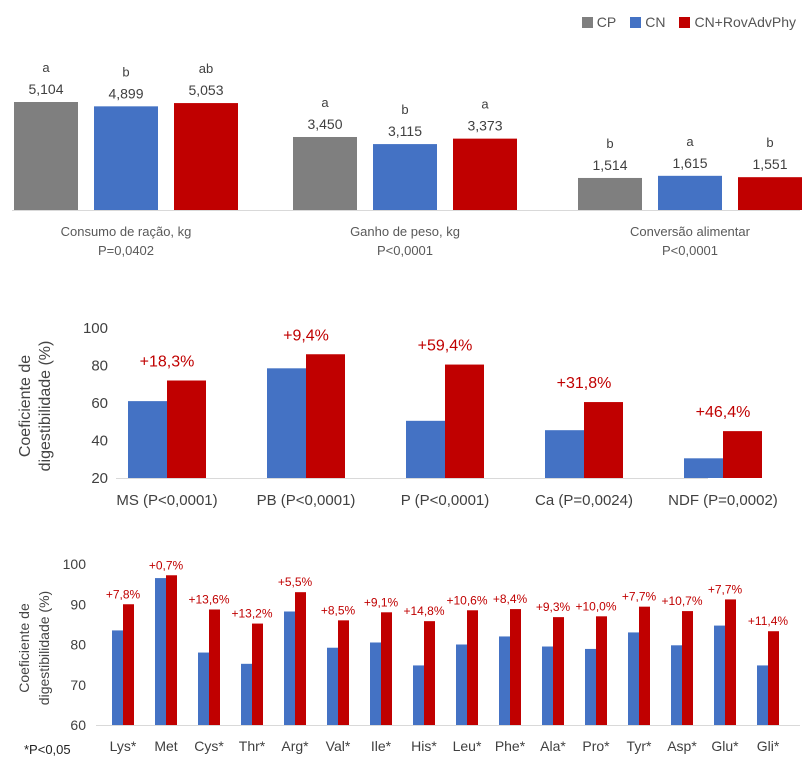 The height and width of the screenshot is (768, 810). What do you see at coordinates (208, 599) in the screenshot?
I see `annotation-aa-cys: +13,6%` at bounding box center [208, 599].